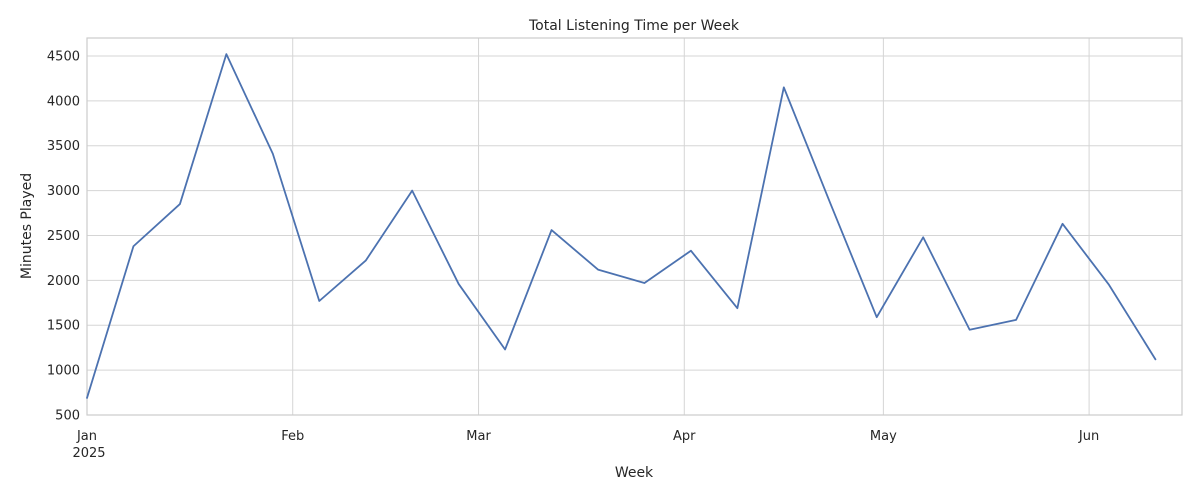  I want to click on y-tick-label: 4500, so click(63, 56).